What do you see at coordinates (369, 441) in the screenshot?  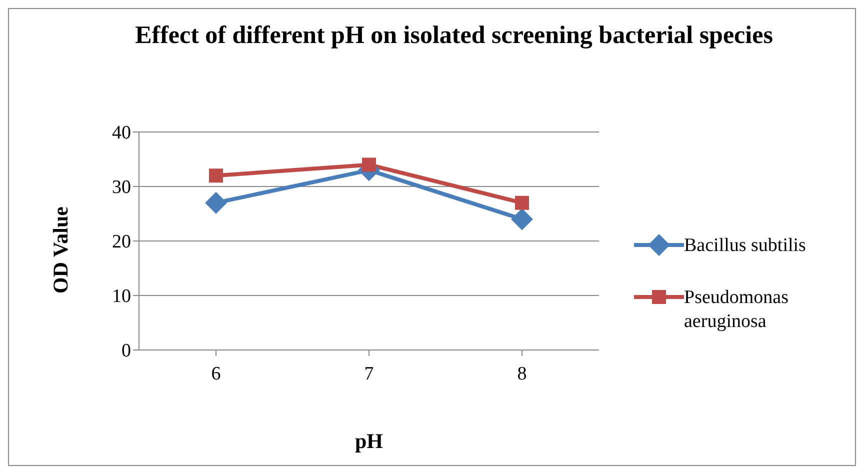 I see `x-axis-title: pH` at bounding box center [369, 441].